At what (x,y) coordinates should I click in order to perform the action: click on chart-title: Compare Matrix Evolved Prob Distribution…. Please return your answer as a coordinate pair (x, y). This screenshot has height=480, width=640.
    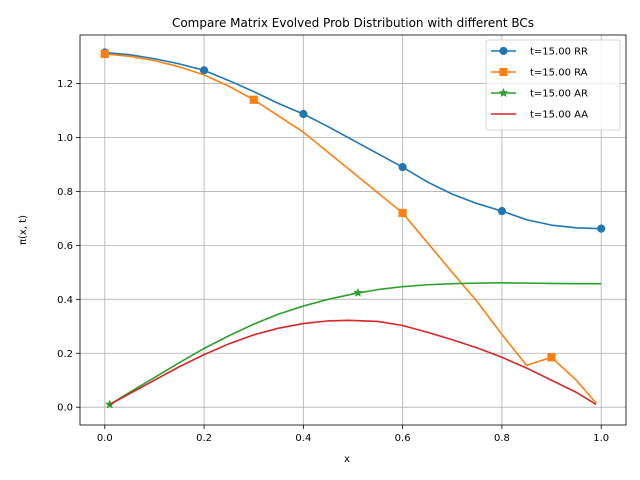
    Looking at the image, I should click on (353, 23).